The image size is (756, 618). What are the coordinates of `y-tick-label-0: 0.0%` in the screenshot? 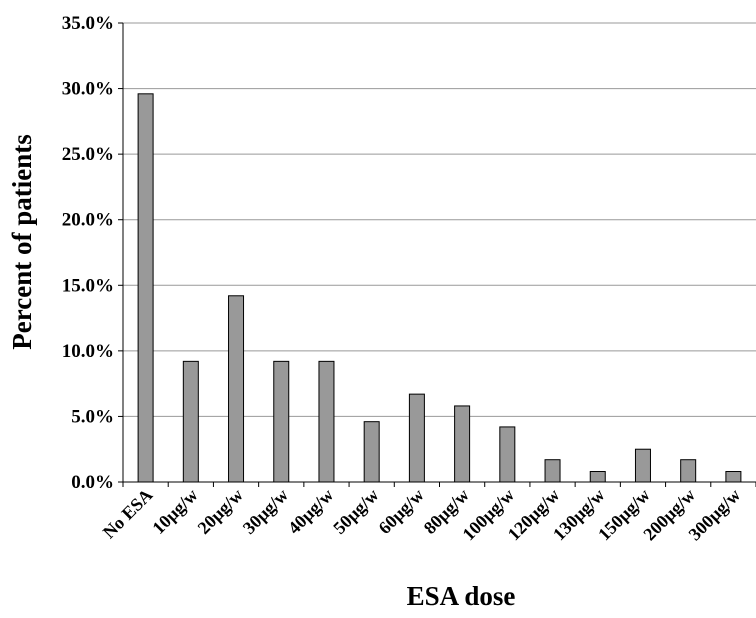 It's located at (92, 482).